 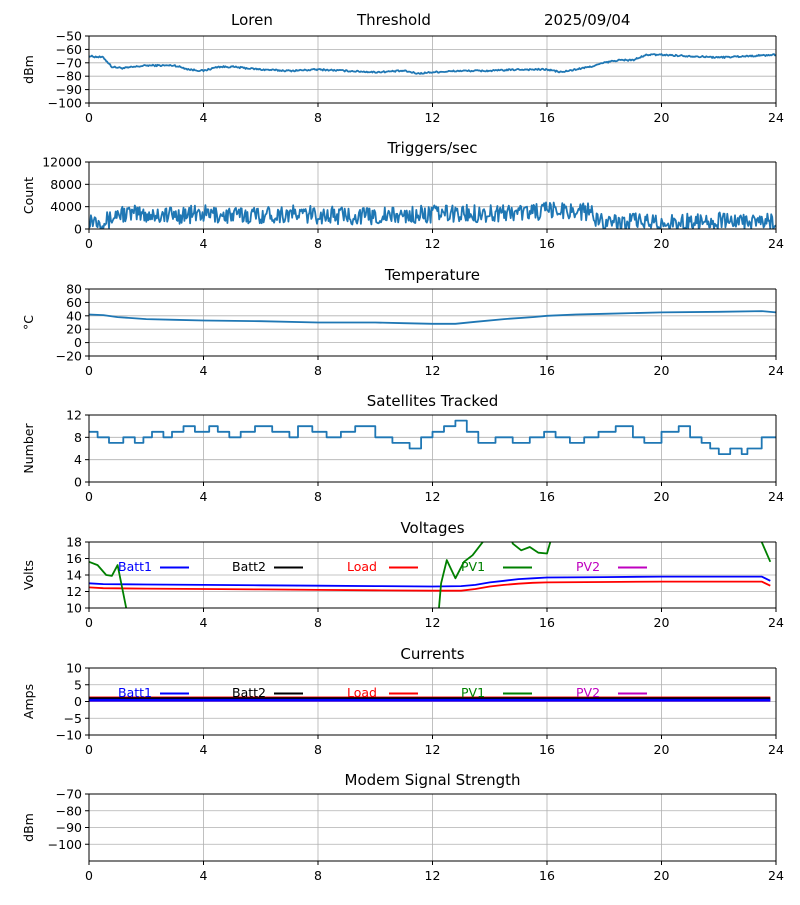 What do you see at coordinates (362, 692) in the screenshot?
I see `legend-label-load: Load` at bounding box center [362, 692].